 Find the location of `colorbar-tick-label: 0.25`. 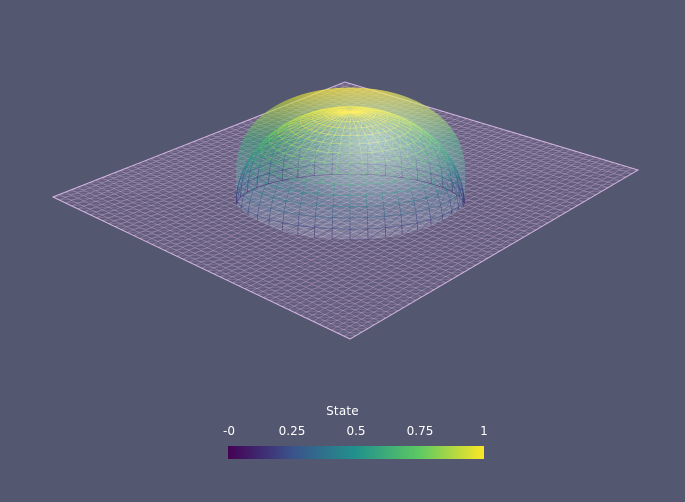

colorbar-tick-label: 0.25 is located at coordinates (292, 431).